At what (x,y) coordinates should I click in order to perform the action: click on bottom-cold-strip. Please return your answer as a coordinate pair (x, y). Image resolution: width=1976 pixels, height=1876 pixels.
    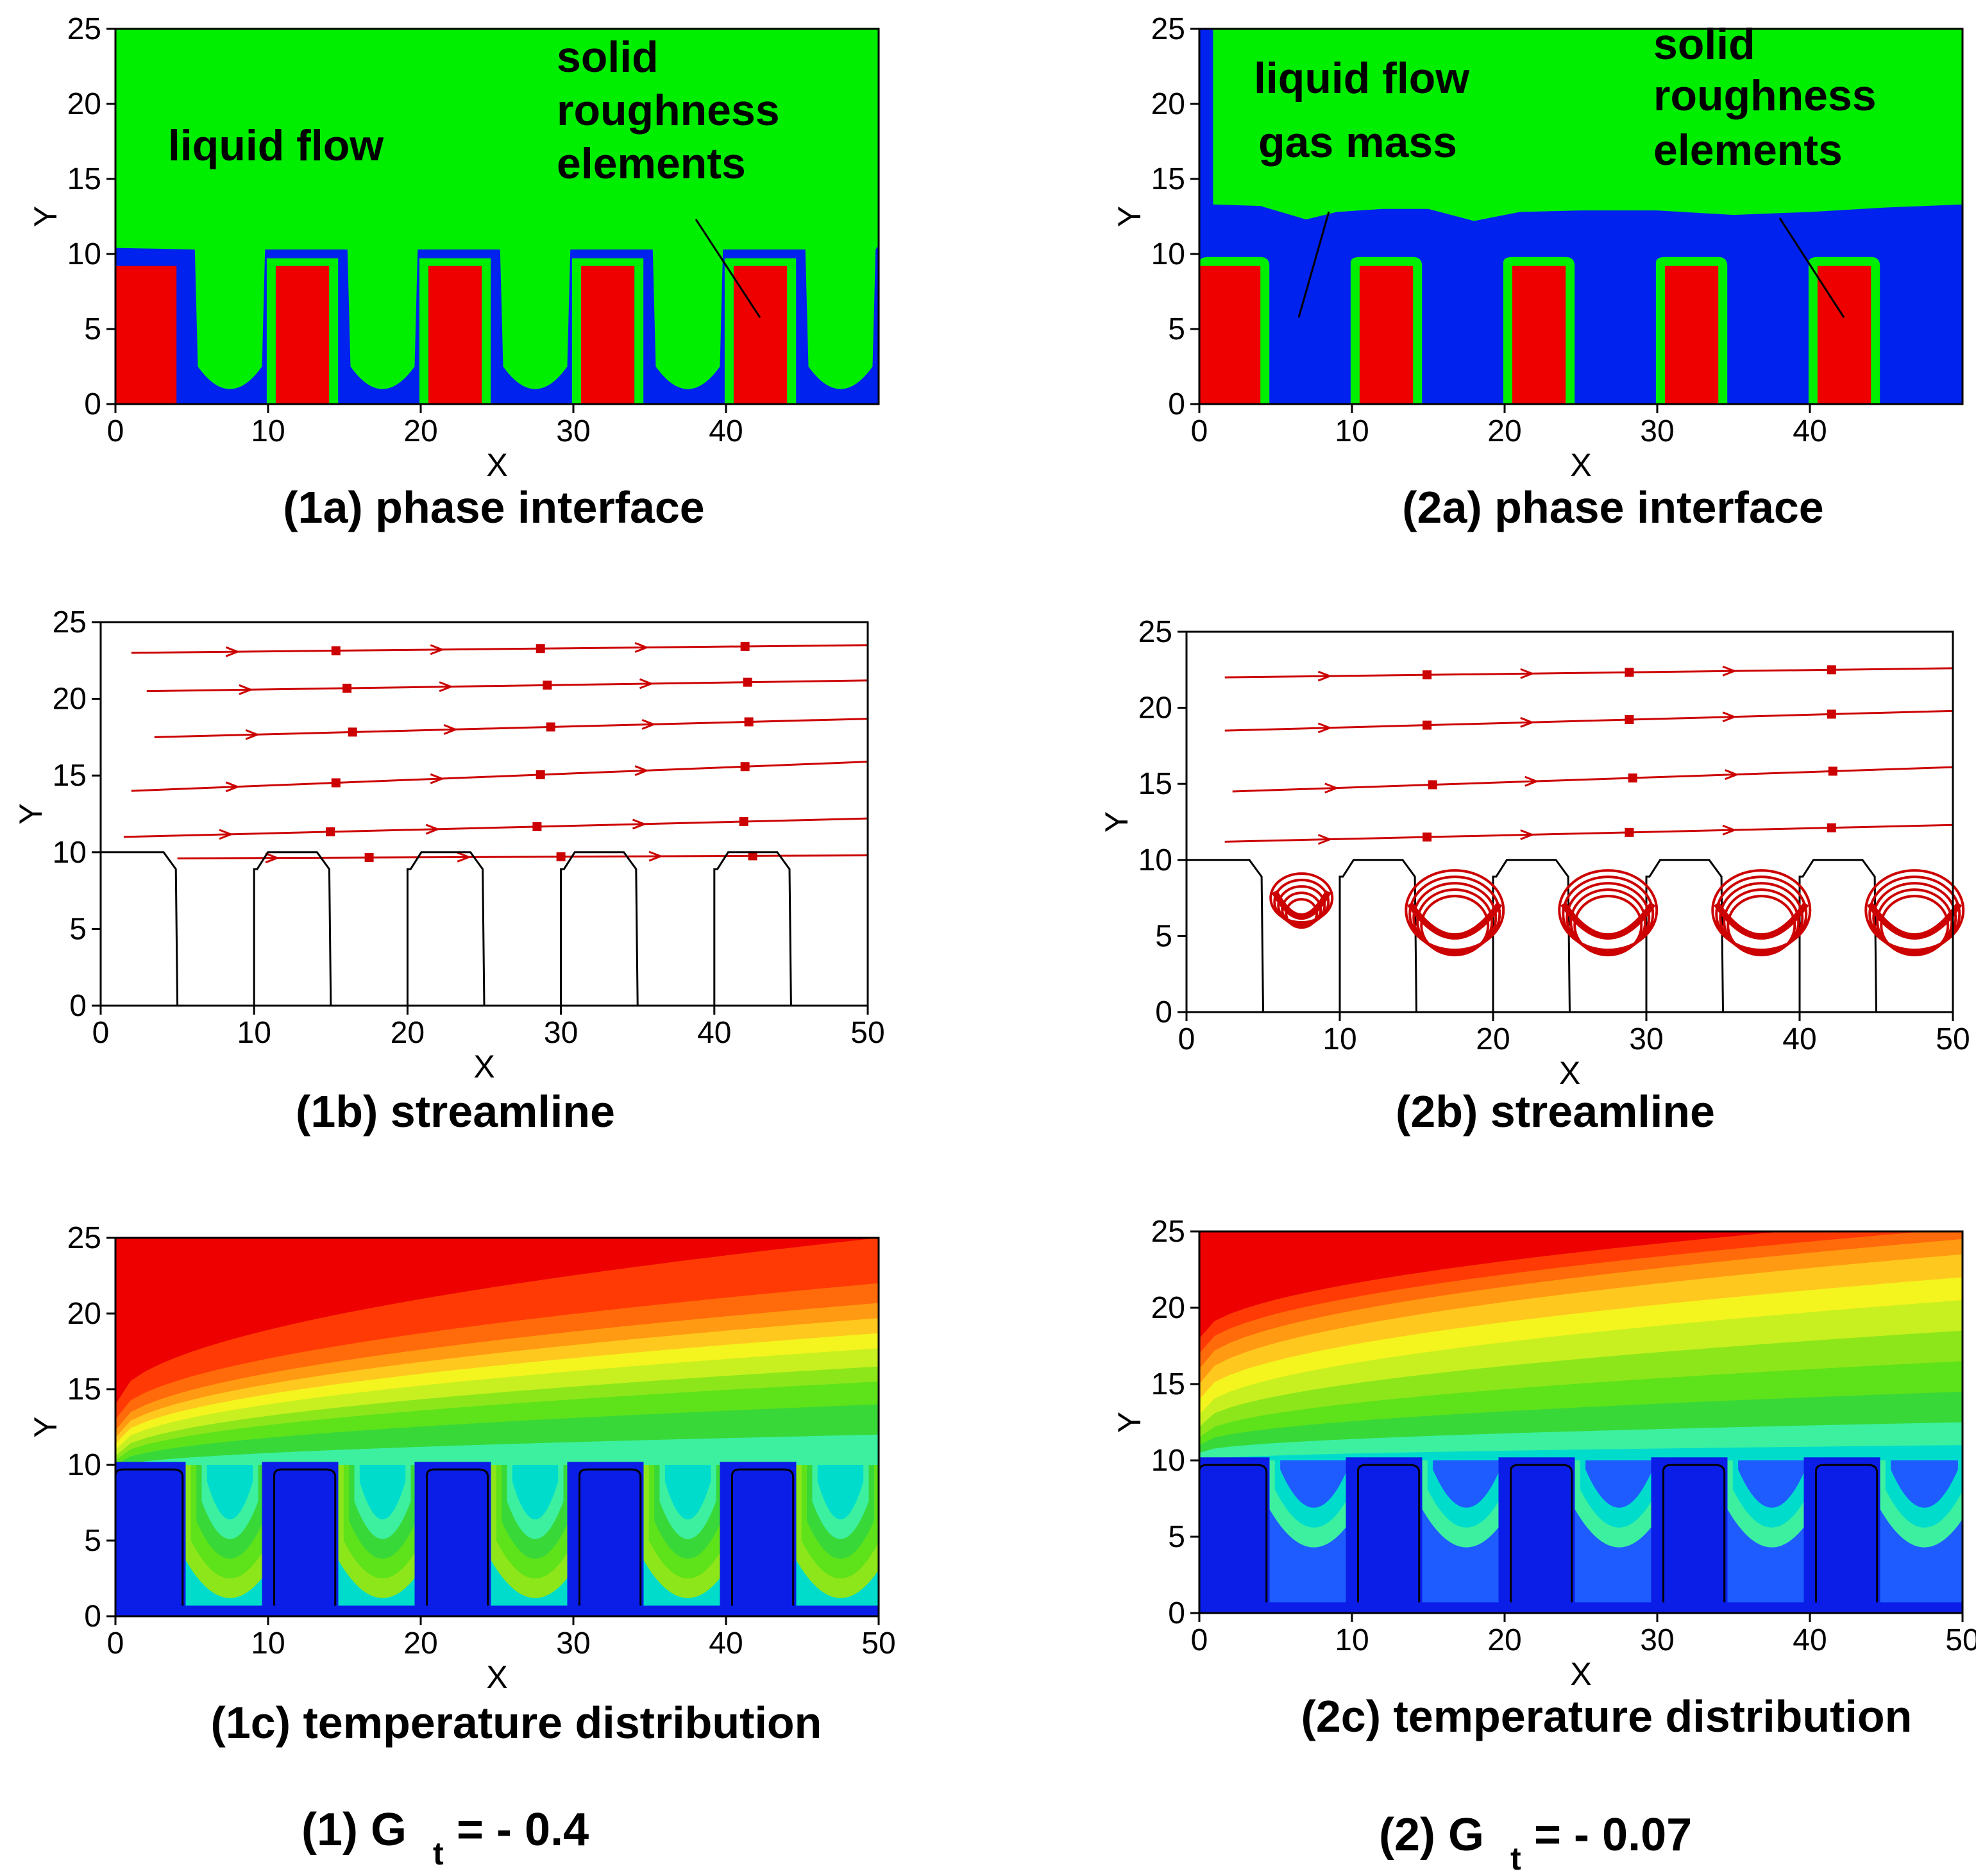
    Looking at the image, I should click on (497, 1610).